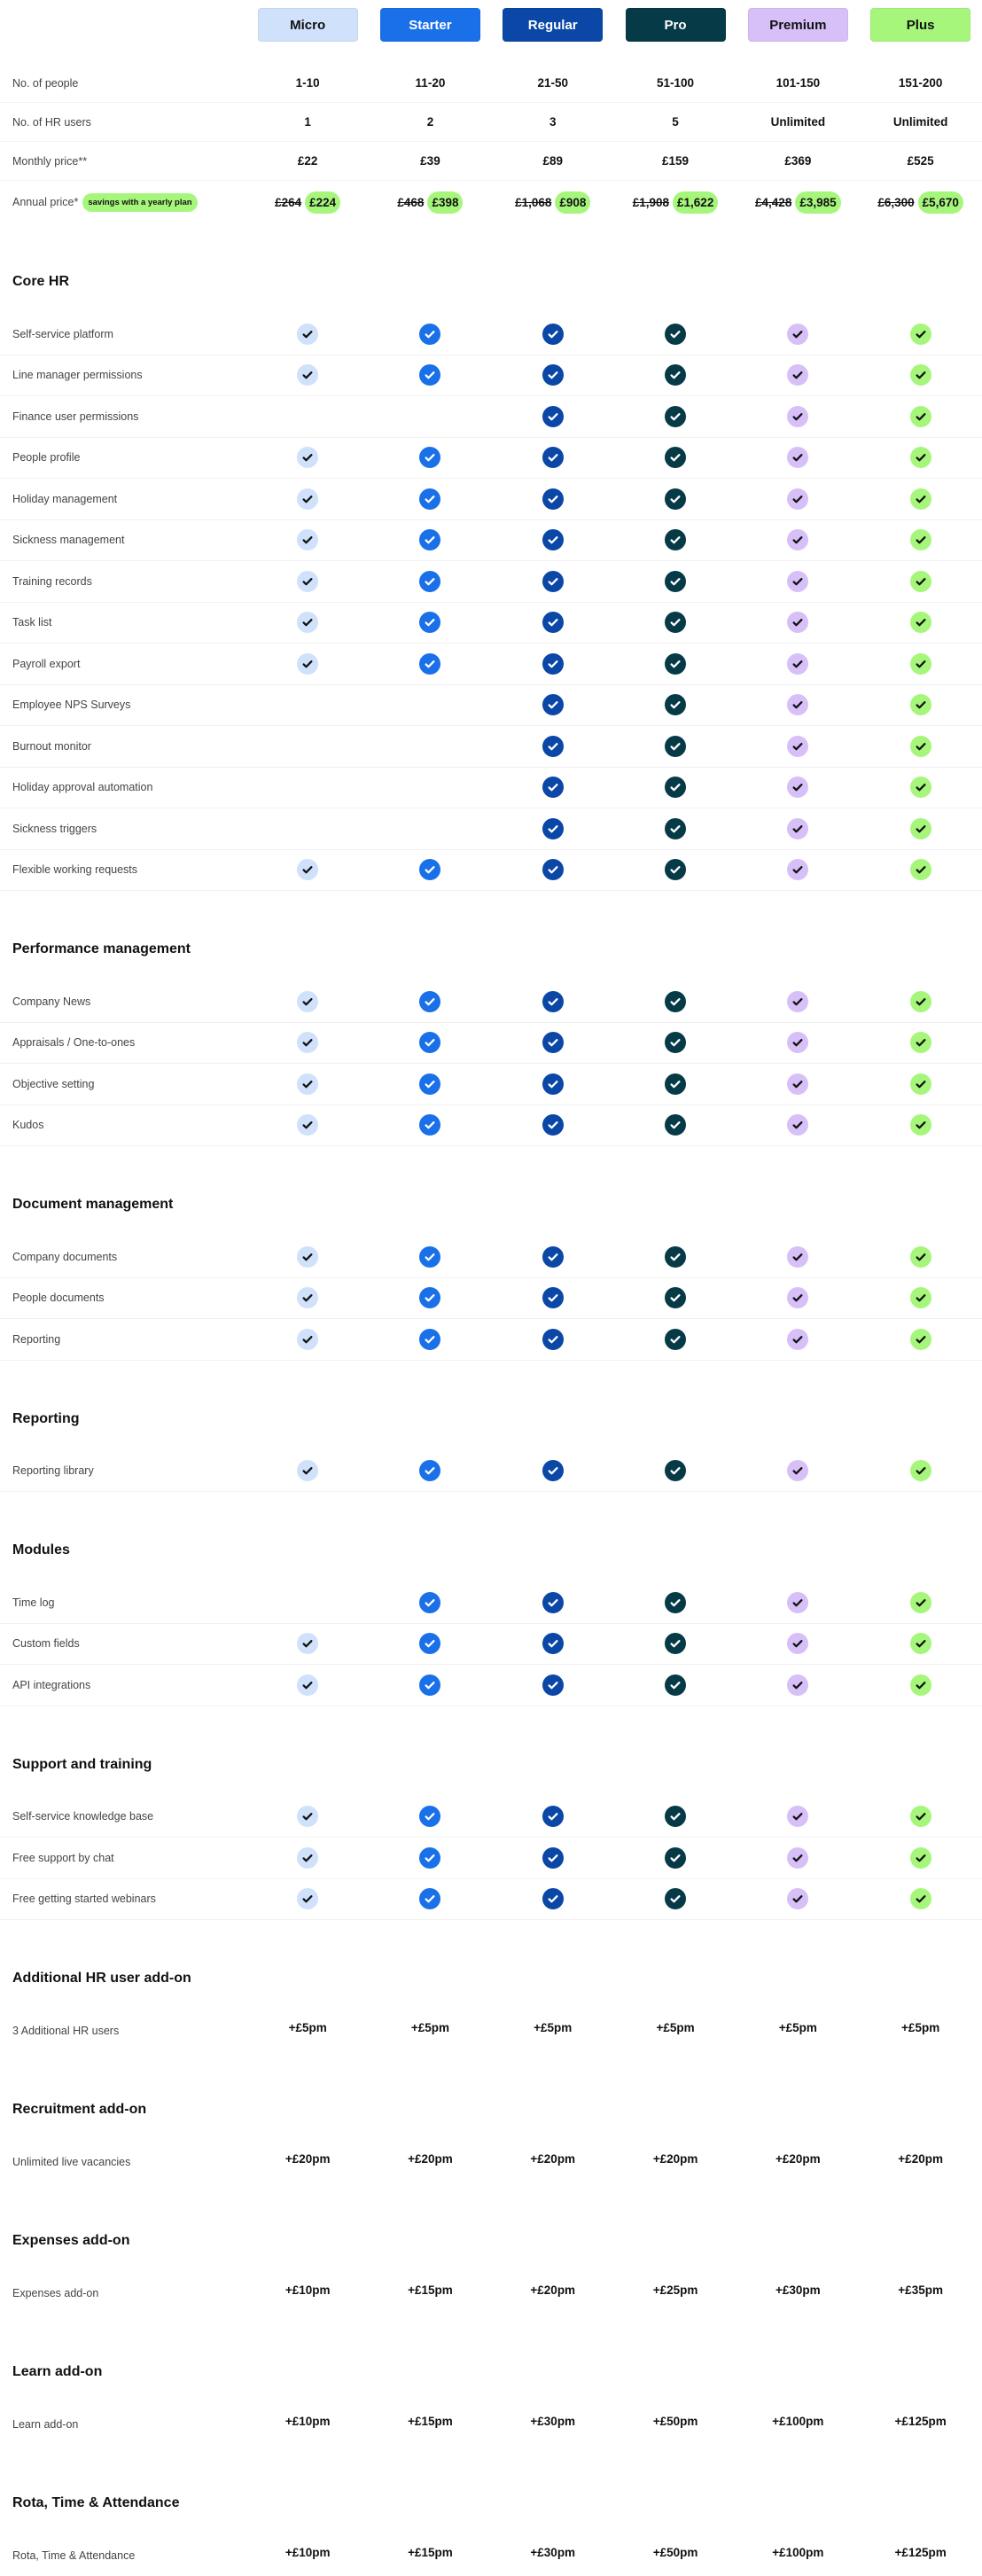  What do you see at coordinates (77, 375) in the screenshot?
I see `feature-label: Line manager permissions` at bounding box center [77, 375].